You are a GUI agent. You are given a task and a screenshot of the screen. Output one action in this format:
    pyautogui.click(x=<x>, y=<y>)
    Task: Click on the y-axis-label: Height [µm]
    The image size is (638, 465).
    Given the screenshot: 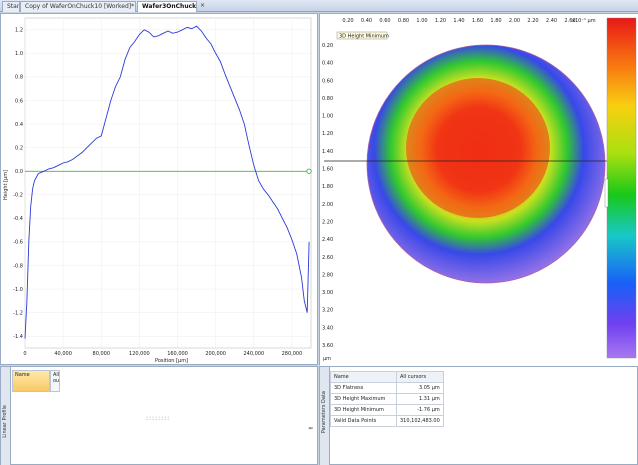 What is the action you would take?
    pyautogui.click(x=6, y=185)
    